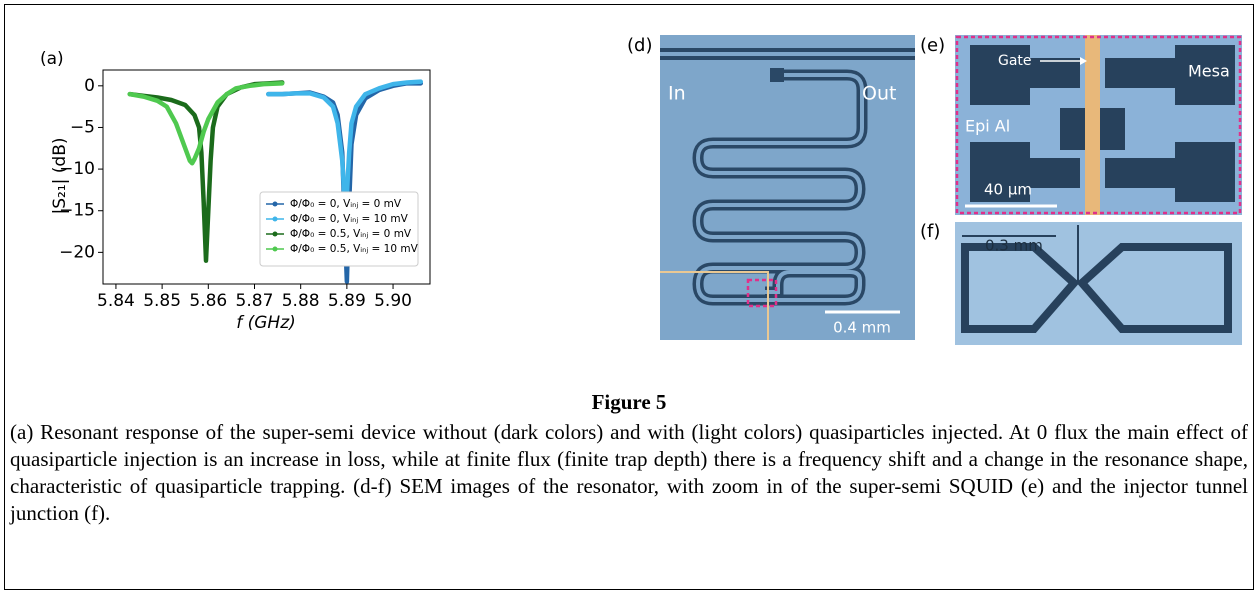 Image resolution: width=1258 pixels, height=595 pixels. What do you see at coordinates (1008, 190) in the screenshot?
I see `scale-label: 40 μm` at bounding box center [1008, 190].